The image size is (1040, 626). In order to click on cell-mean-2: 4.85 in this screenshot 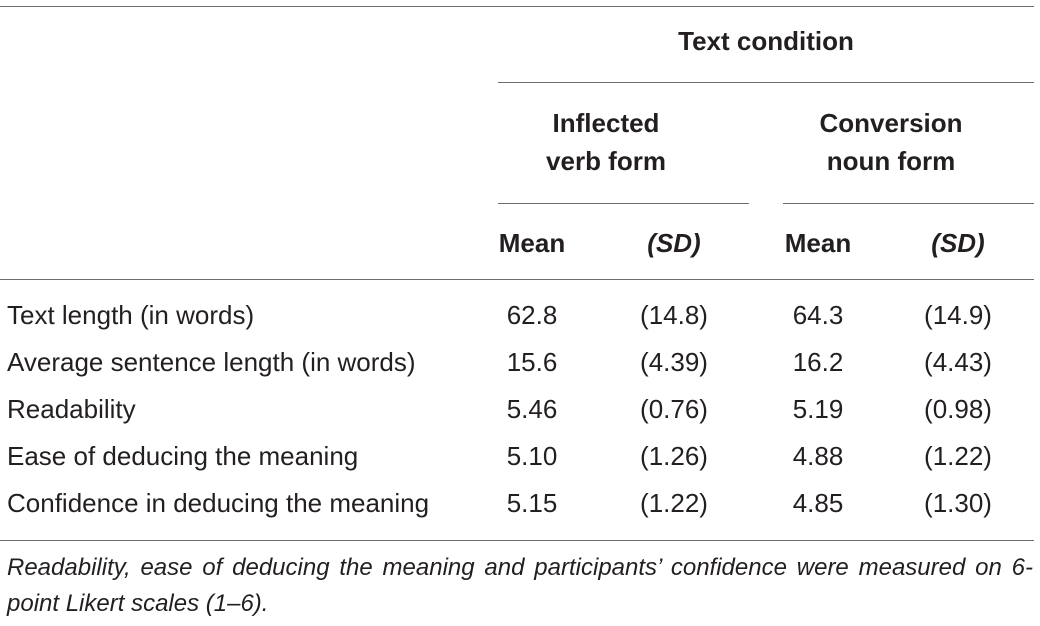, I will do `click(818, 503)`.